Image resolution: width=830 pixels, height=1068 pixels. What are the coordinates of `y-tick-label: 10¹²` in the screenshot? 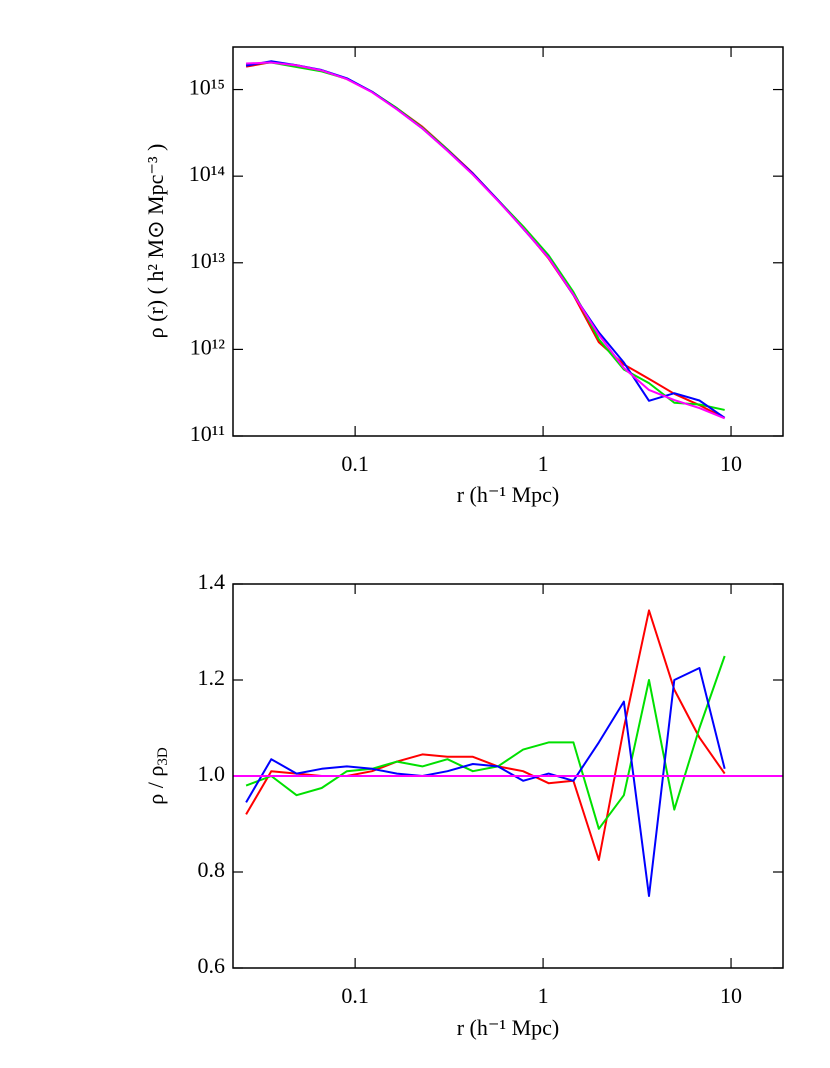 It's located at (208, 346).